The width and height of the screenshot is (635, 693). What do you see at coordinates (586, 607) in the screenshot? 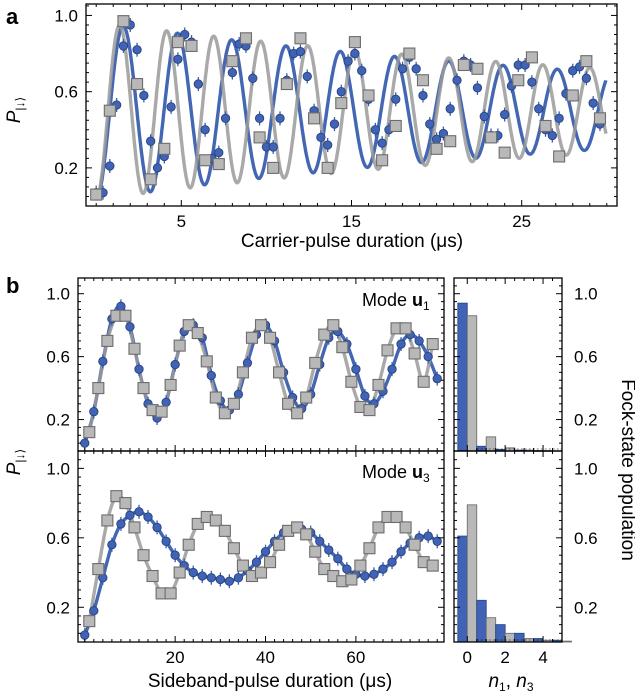
I see `b-hist-bottom-ytick-label: 0.2` at bounding box center [586, 607].